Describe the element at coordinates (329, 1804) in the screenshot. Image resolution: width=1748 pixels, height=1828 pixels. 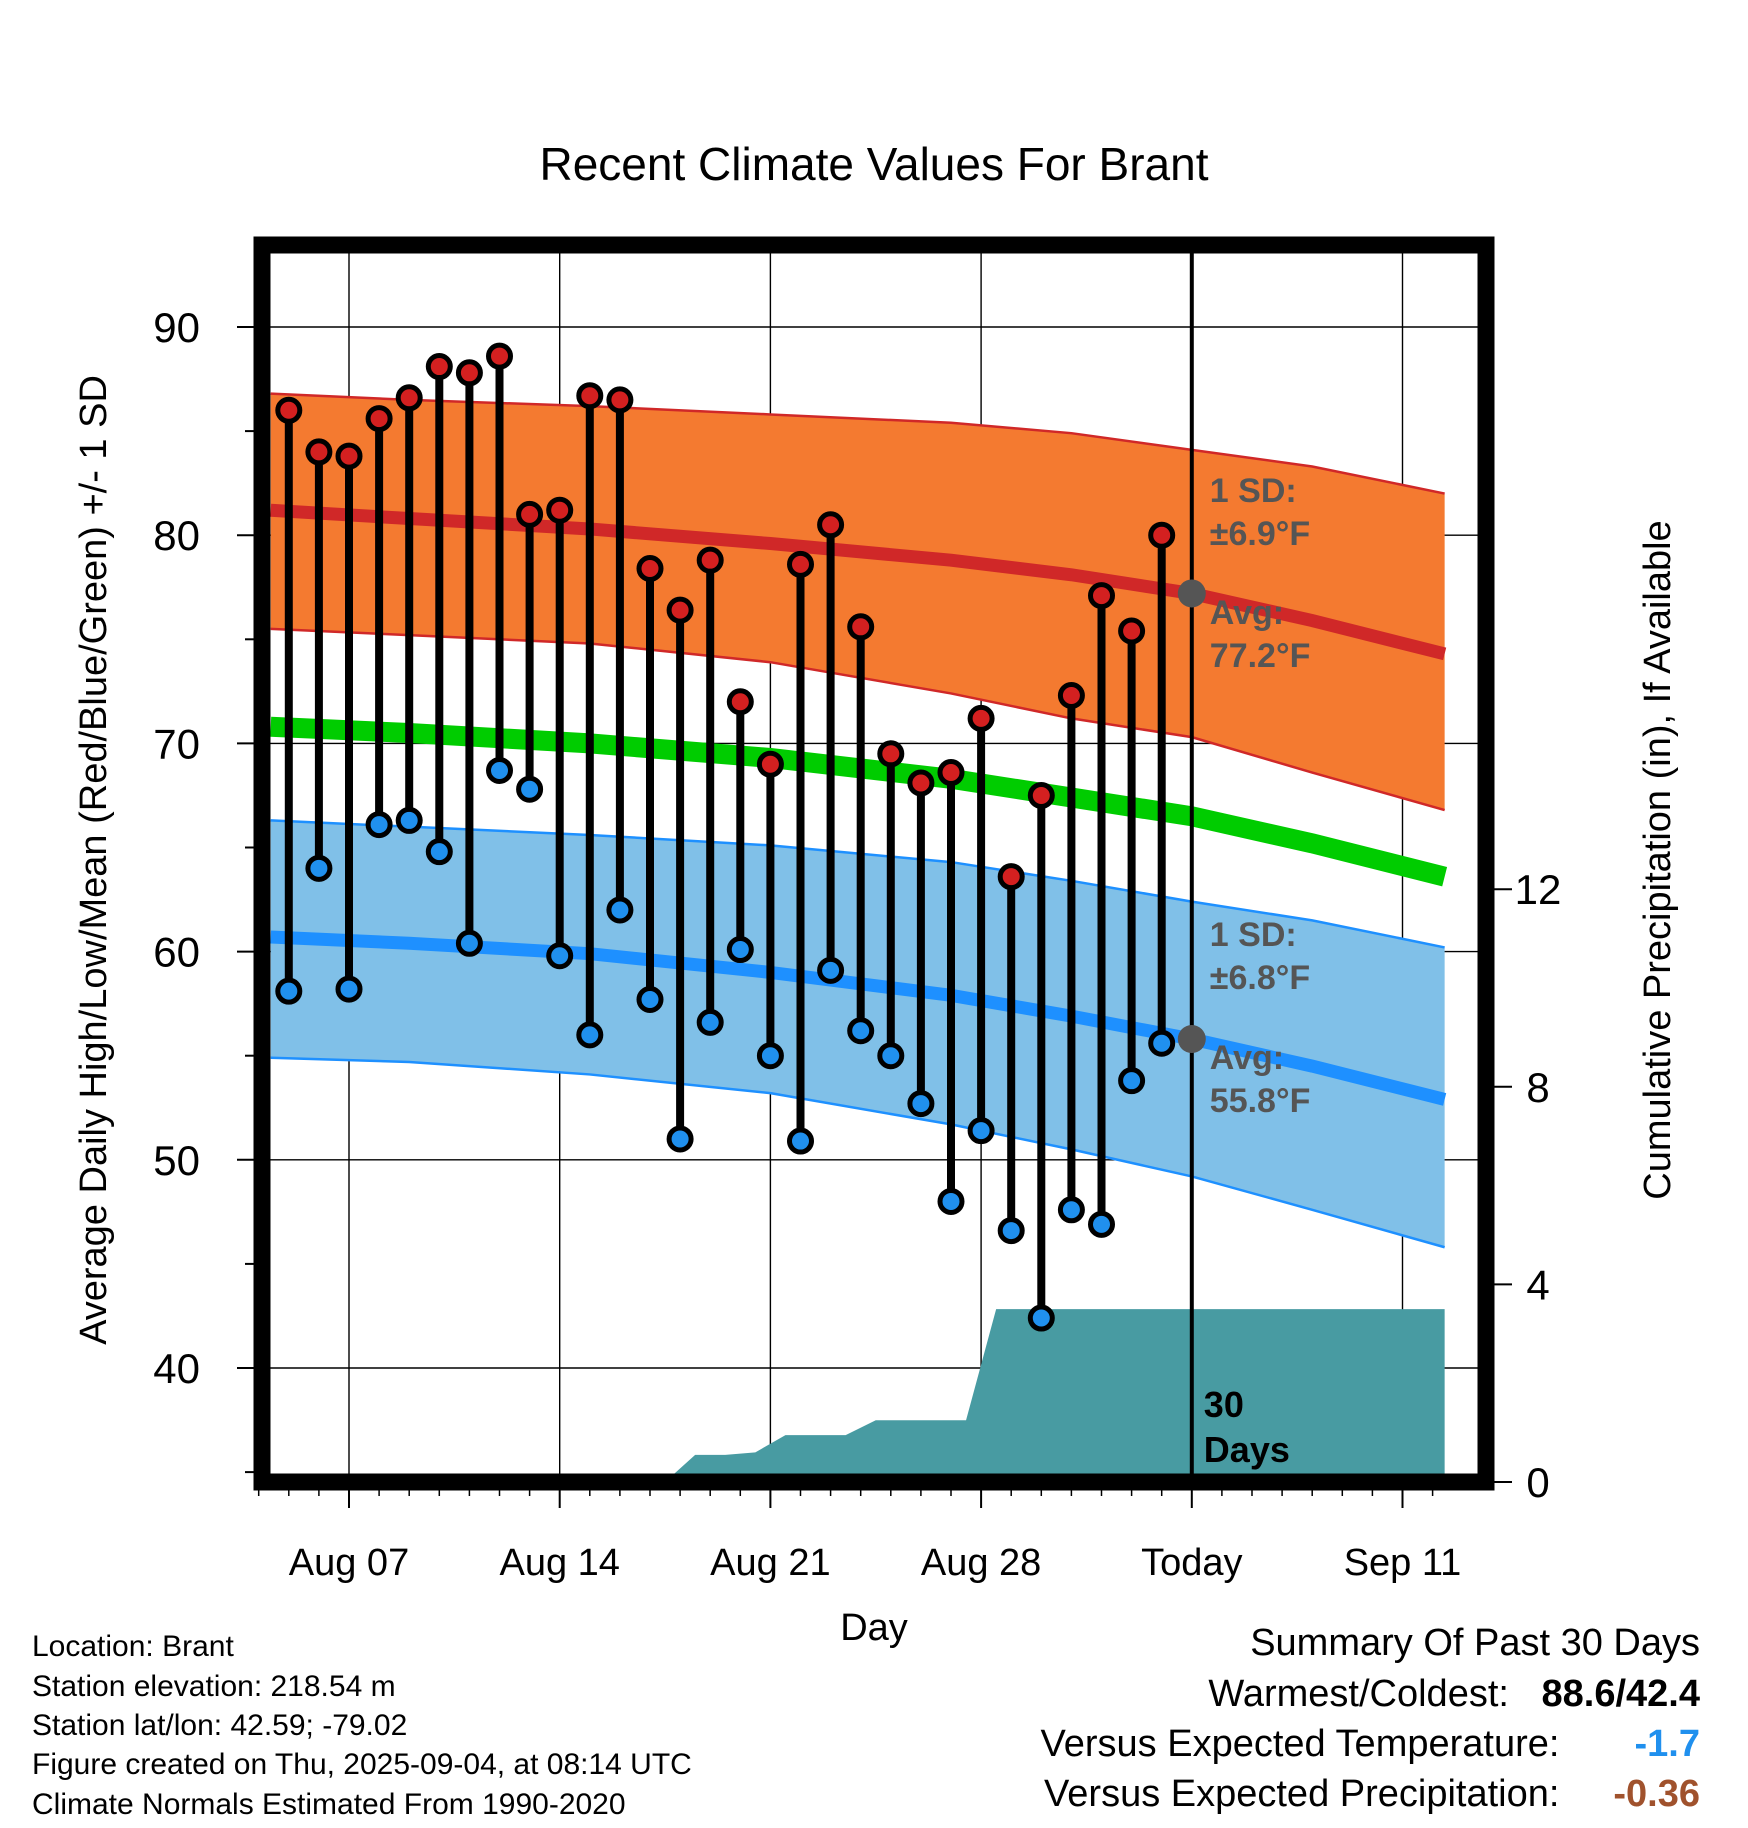
I see `meta-normals: Climate Normals Estimated From 1990-2020` at that location.